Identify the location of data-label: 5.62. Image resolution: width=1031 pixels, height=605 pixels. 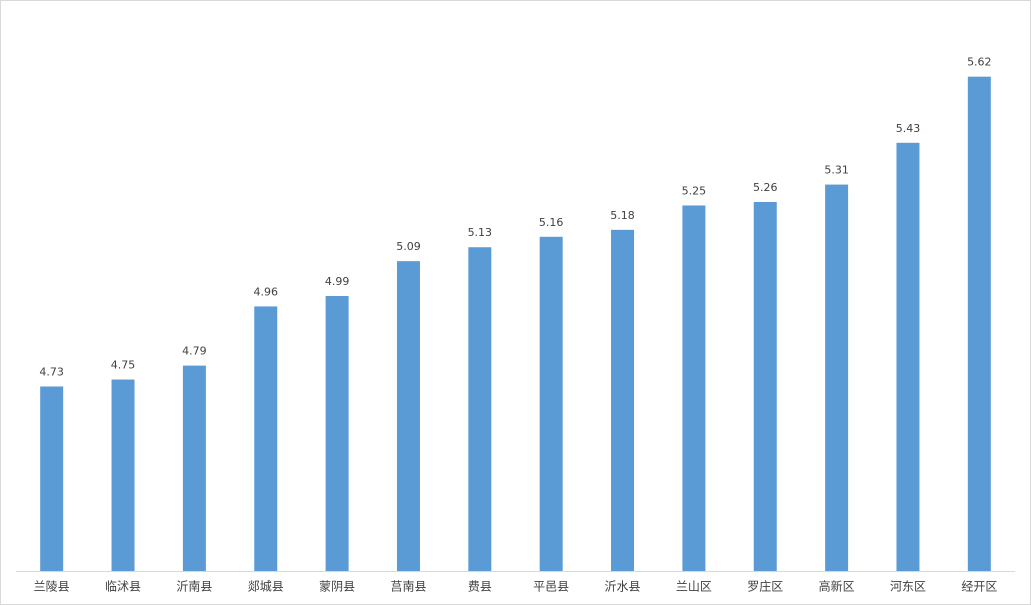
(979, 62).